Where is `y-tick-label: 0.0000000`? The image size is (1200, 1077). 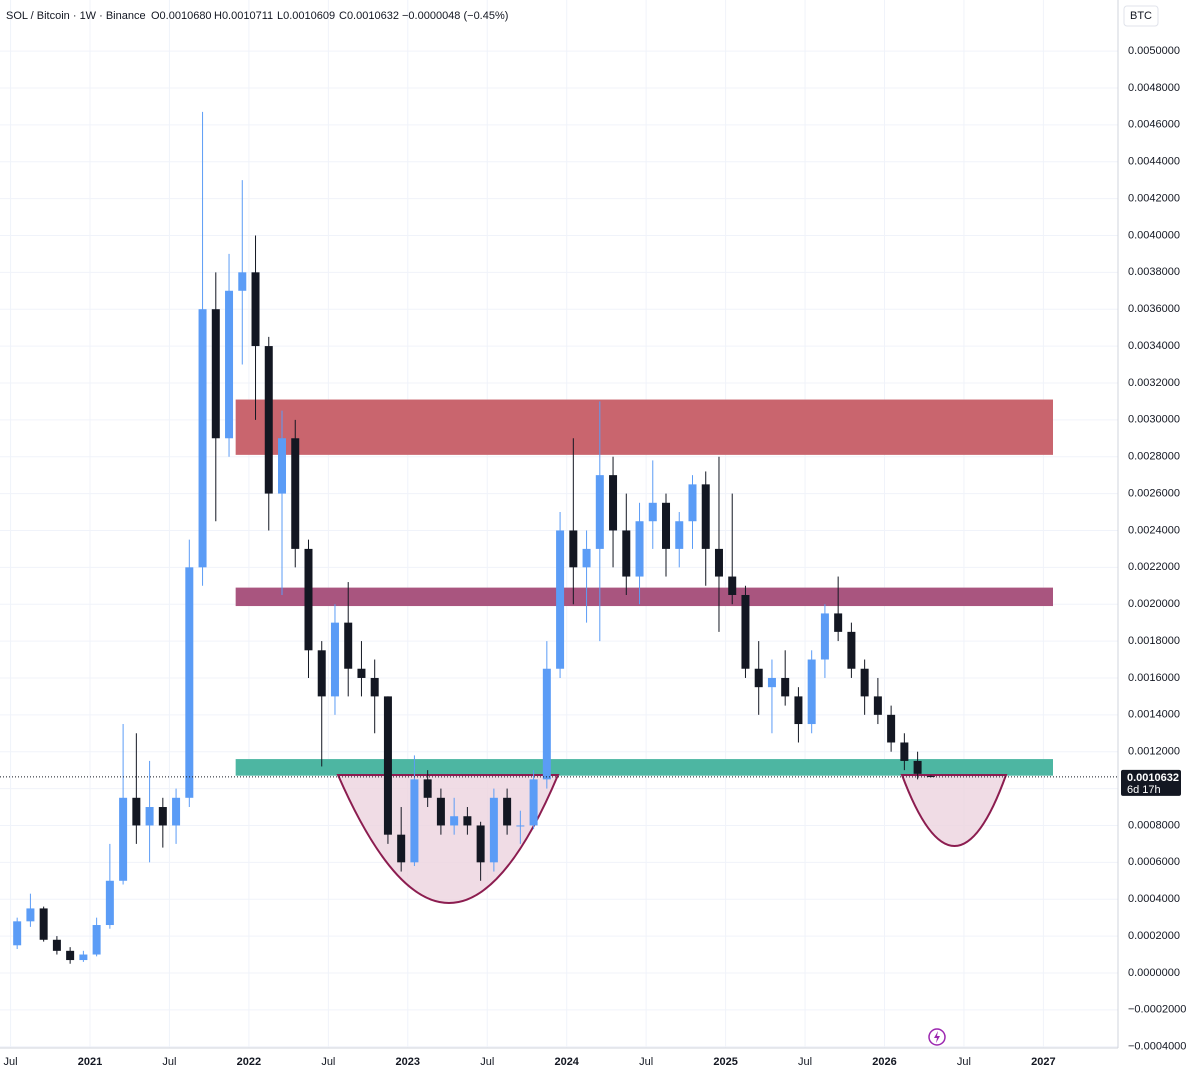 y-tick-label: 0.0000000 is located at coordinates (1154, 973).